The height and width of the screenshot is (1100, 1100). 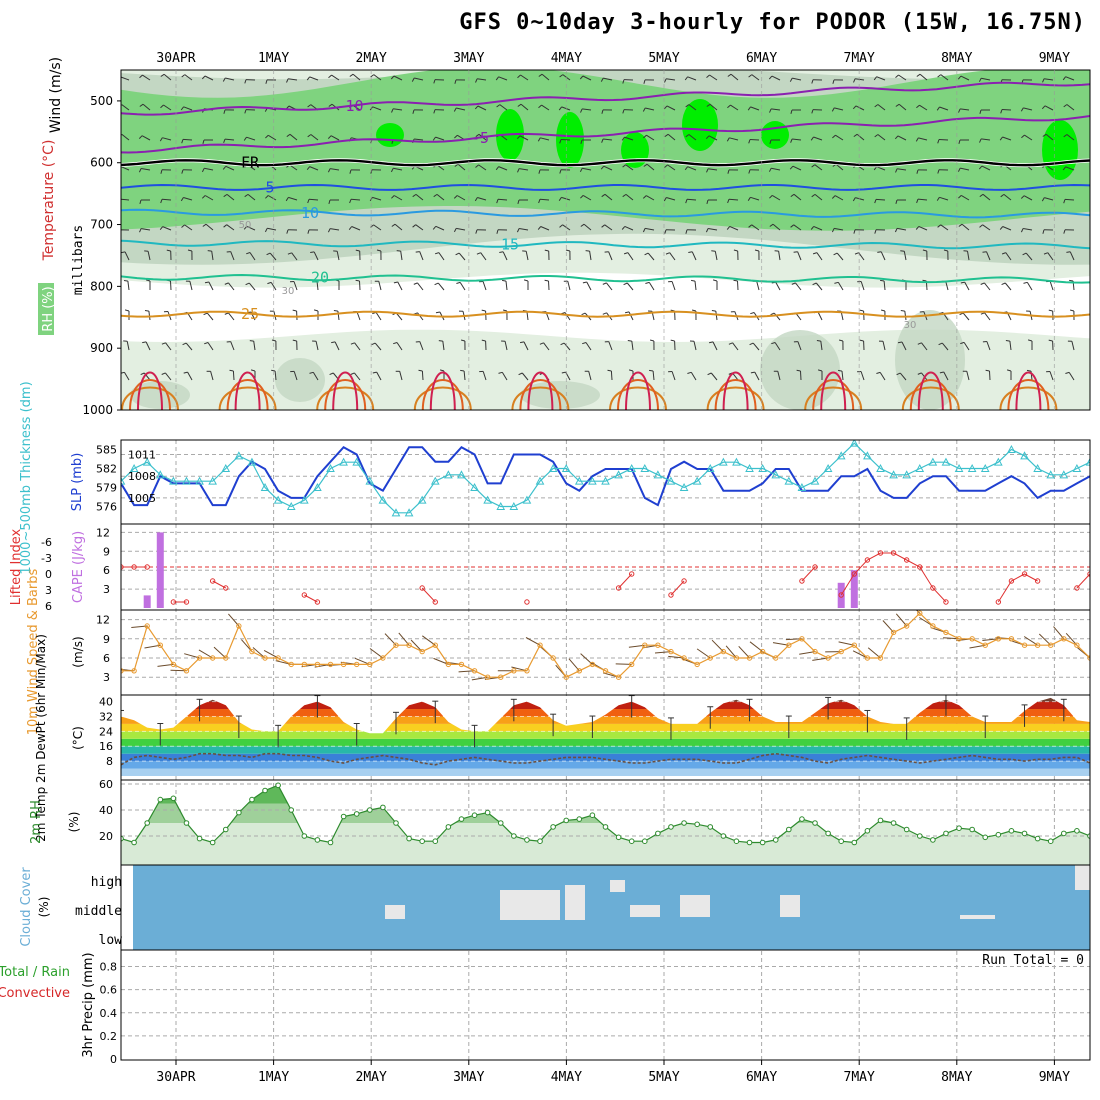 What do you see at coordinates (273, 58) in the screenshot?
I see `date-label-top: 1MAY` at bounding box center [273, 58].